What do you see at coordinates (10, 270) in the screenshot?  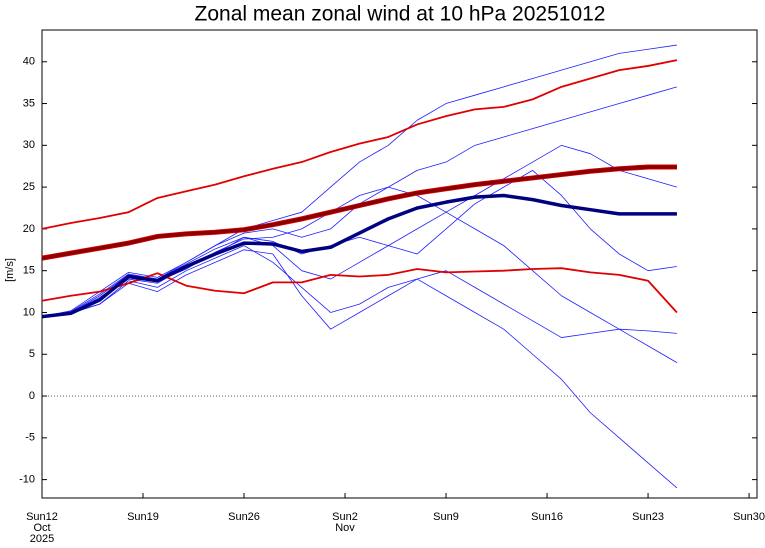 I see `y-axis-label: [m/s]` at bounding box center [10, 270].